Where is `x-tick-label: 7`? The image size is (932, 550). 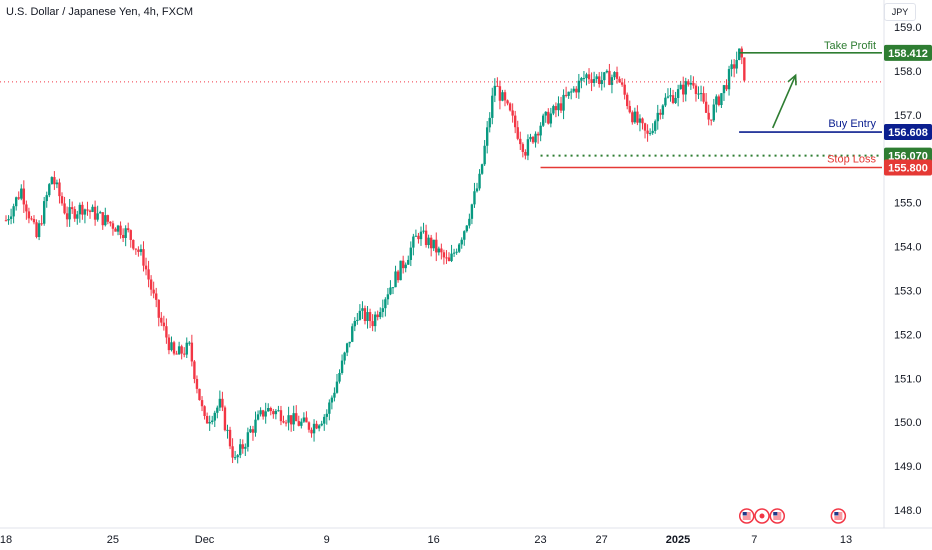 x-tick-label: 7 is located at coordinates (754, 540).